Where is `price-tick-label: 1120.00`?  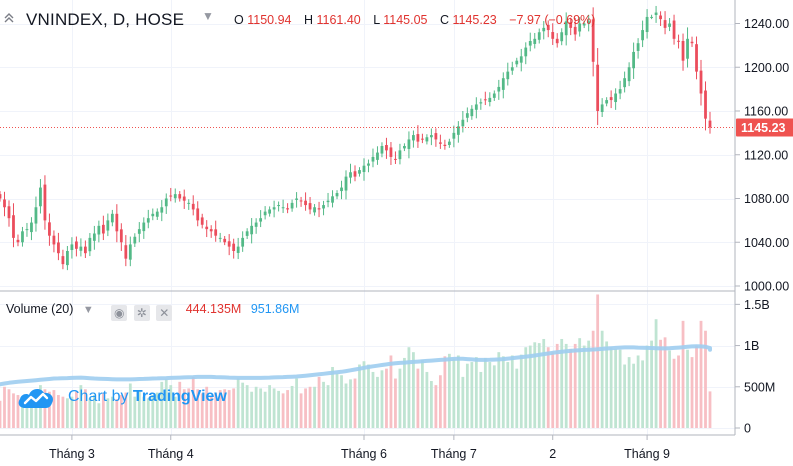 price-tick-label: 1120.00 is located at coordinates (766, 155).